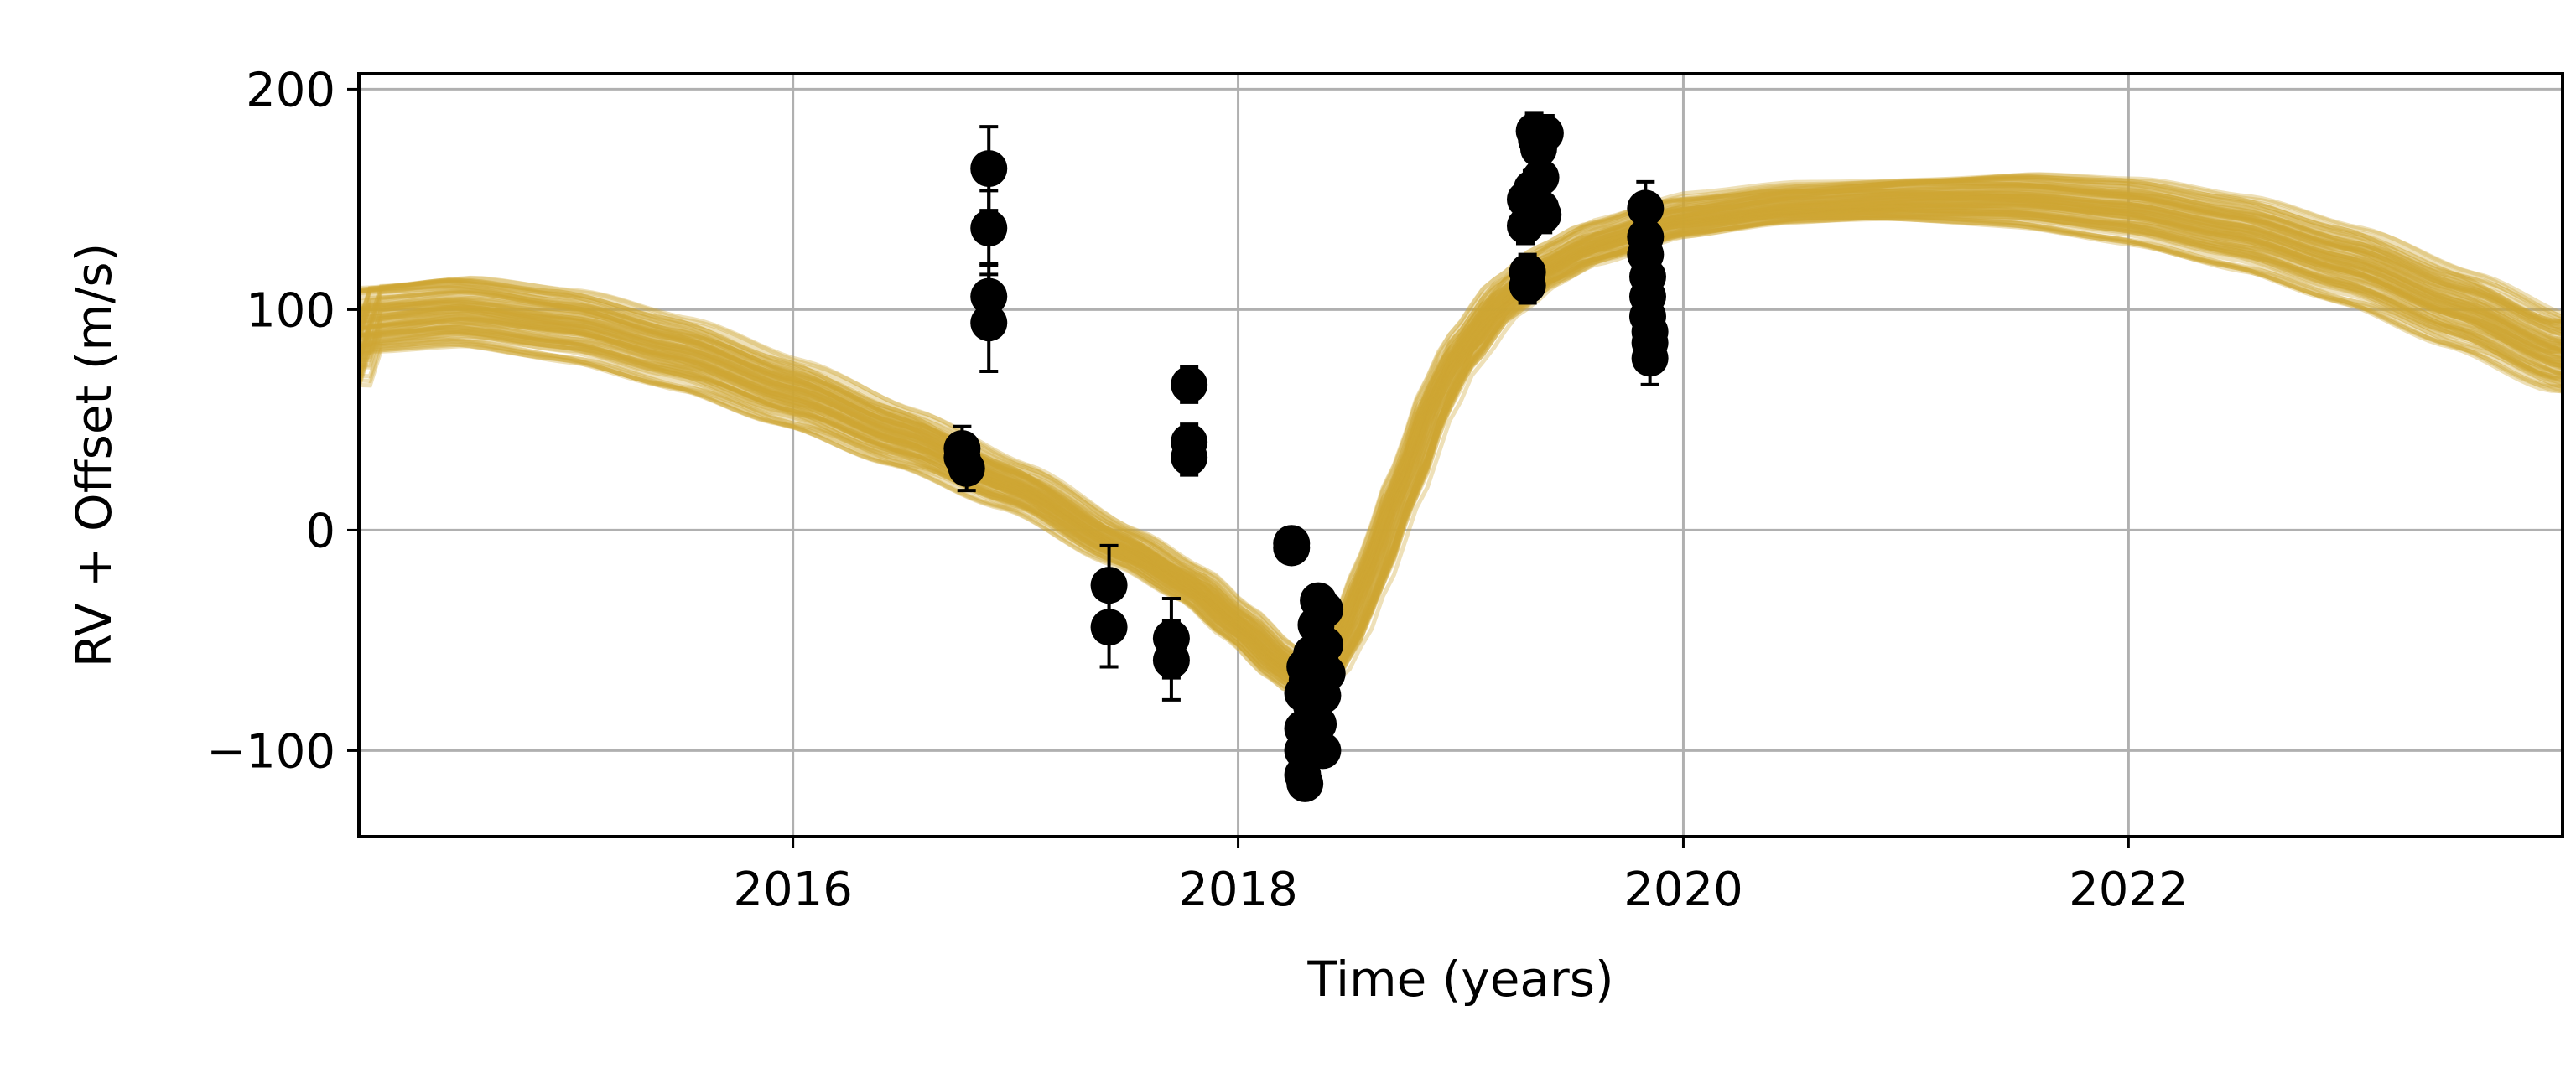 The height and width of the screenshot is (1073, 2576). Describe the element at coordinates (2129, 890) in the screenshot. I see `x-tick-label: 2022` at that location.